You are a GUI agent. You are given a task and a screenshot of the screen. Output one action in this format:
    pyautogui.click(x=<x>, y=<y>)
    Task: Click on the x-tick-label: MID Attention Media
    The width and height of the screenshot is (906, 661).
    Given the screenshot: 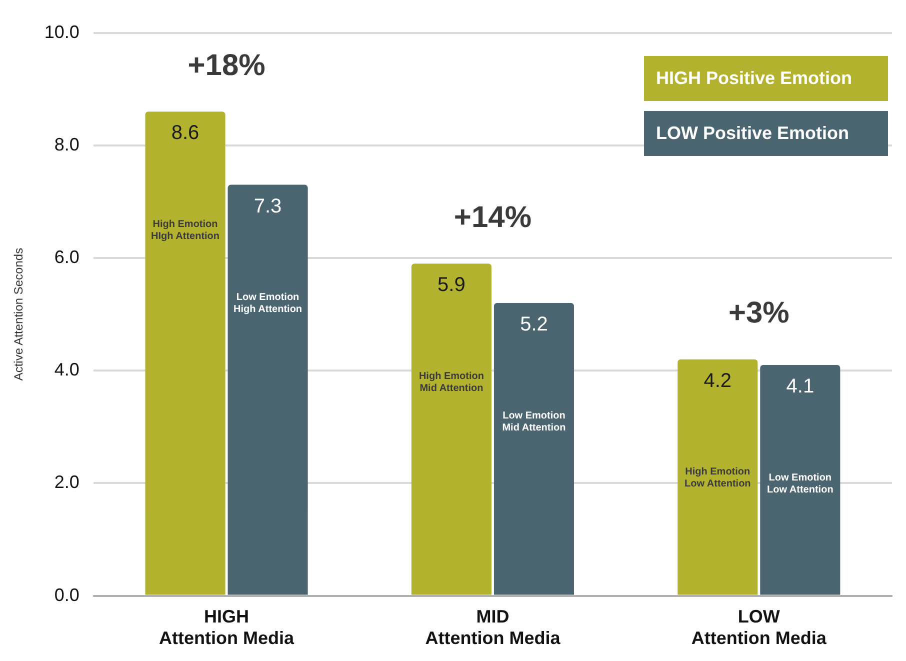 What is the action you would take?
    pyautogui.click(x=493, y=627)
    